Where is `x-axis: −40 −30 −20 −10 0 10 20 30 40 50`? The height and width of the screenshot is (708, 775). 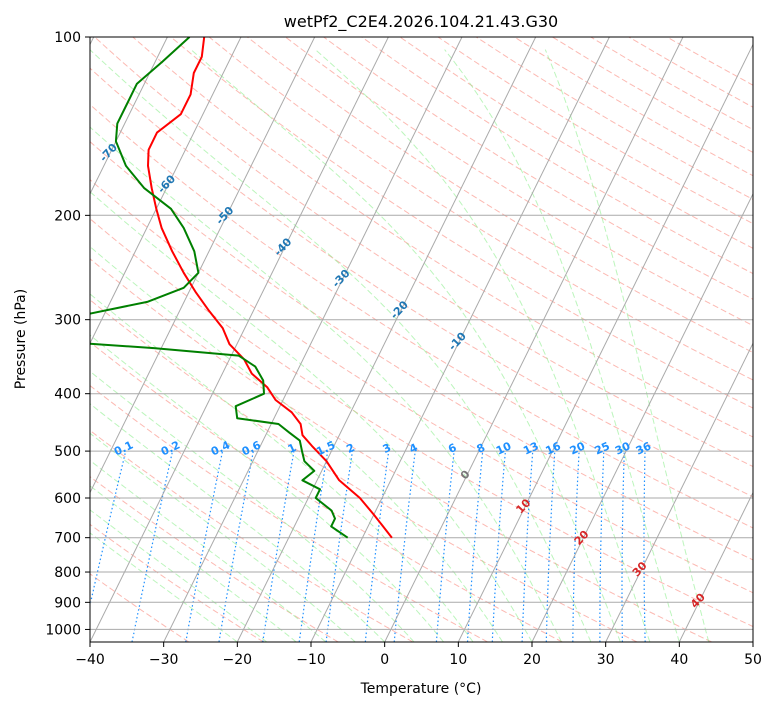 x-axis: −40 −30 −20 −10 0 10 20 30 40 50 is located at coordinates (418, 655).